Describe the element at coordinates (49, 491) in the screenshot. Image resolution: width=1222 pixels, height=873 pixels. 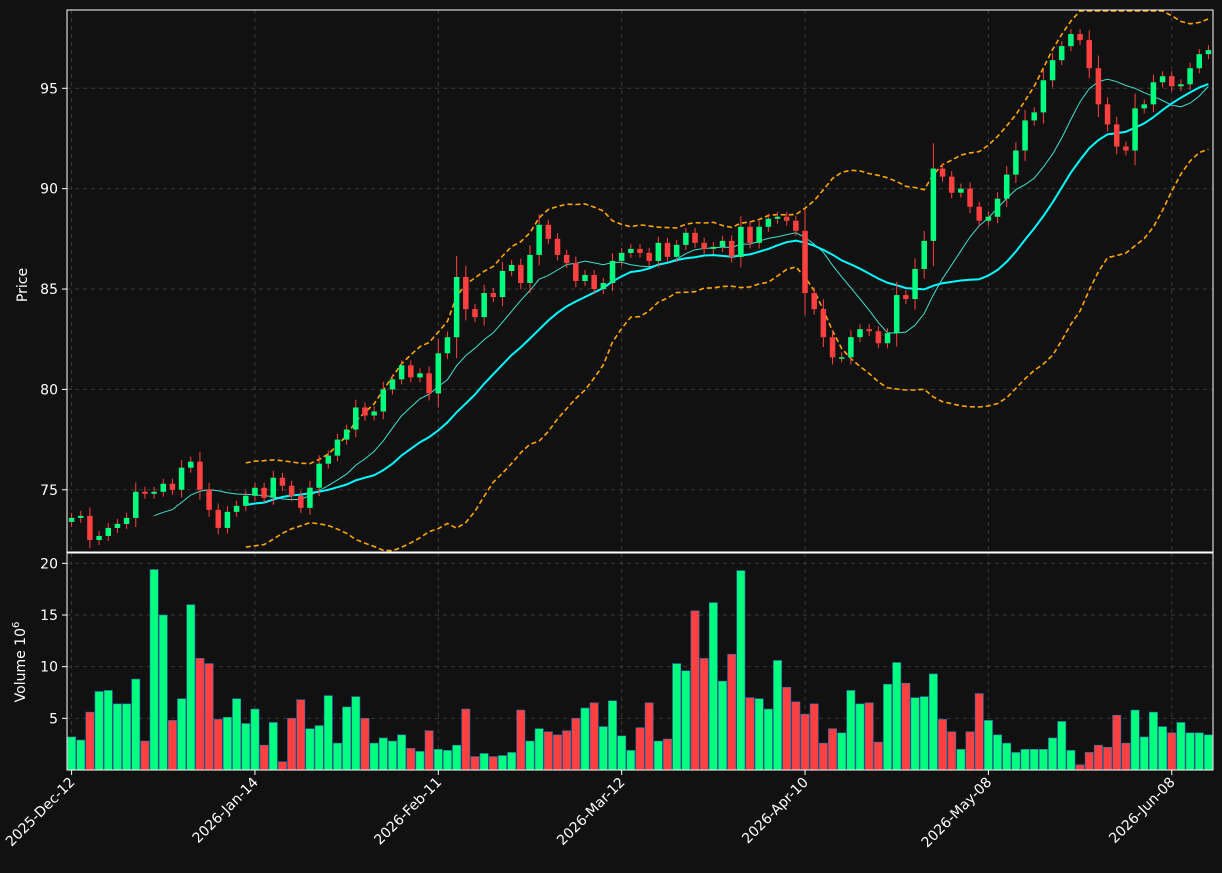
I see `price-tick-label: 75` at that location.